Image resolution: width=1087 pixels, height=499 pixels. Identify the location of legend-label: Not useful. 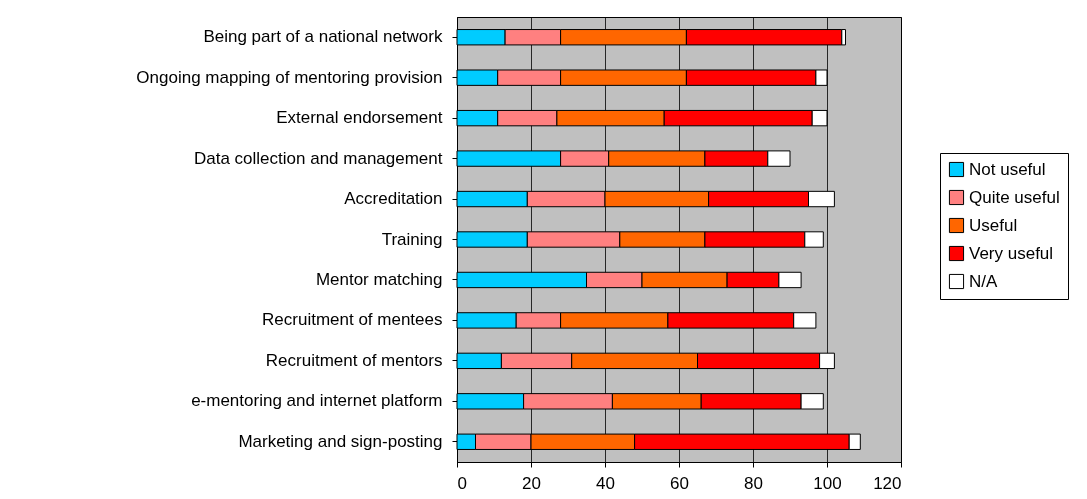
(1007, 169).